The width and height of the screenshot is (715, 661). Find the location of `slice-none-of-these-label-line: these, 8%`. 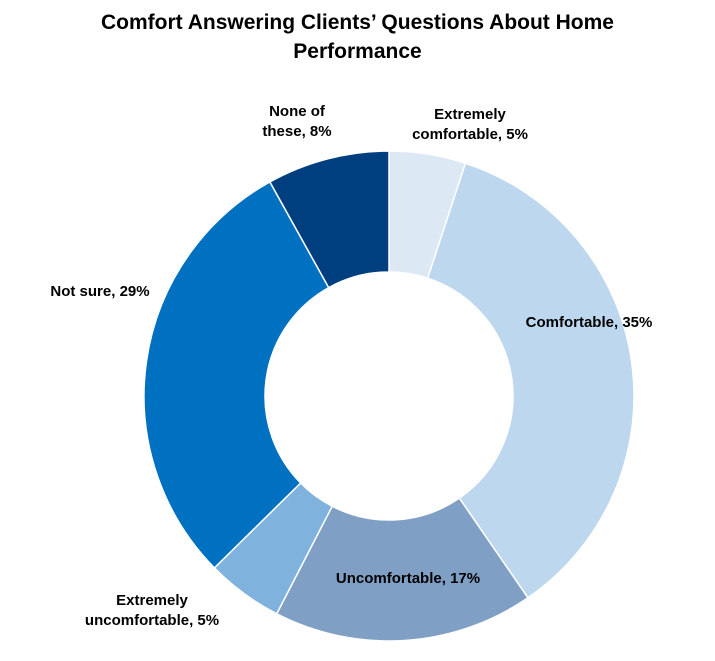

slice-none-of-these-label-line: these, 8% is located at coordinates (296, 131).